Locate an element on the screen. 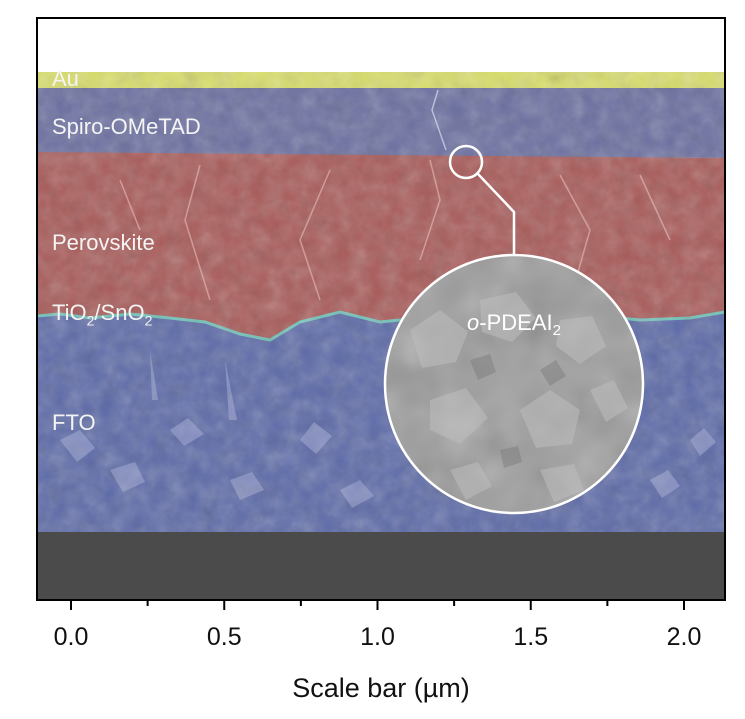 This screenshot has width=745, height=719. inset-label-text: -PDEAI is located at coordinates (515, 322).